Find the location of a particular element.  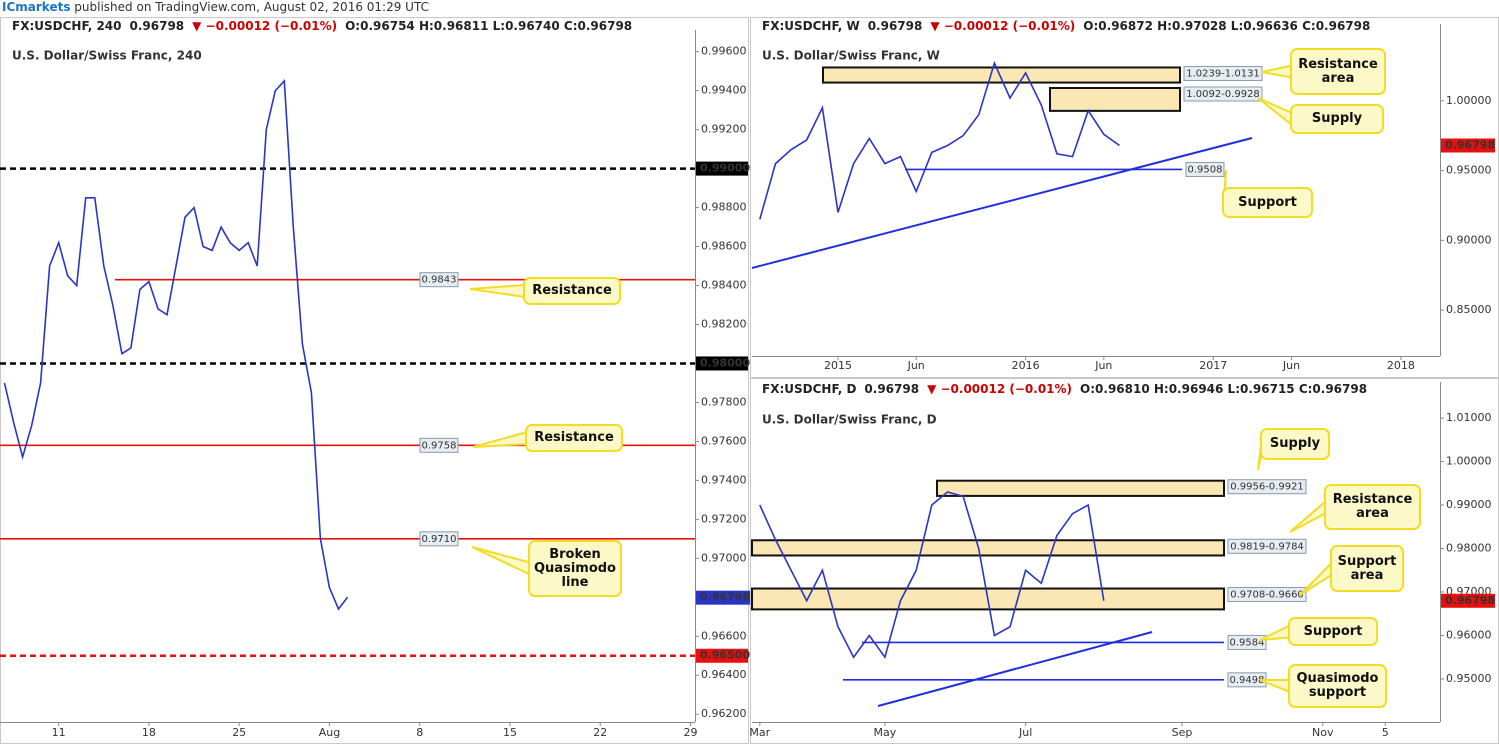

x-tick-label: 18 is located at coordinates (149, 732).